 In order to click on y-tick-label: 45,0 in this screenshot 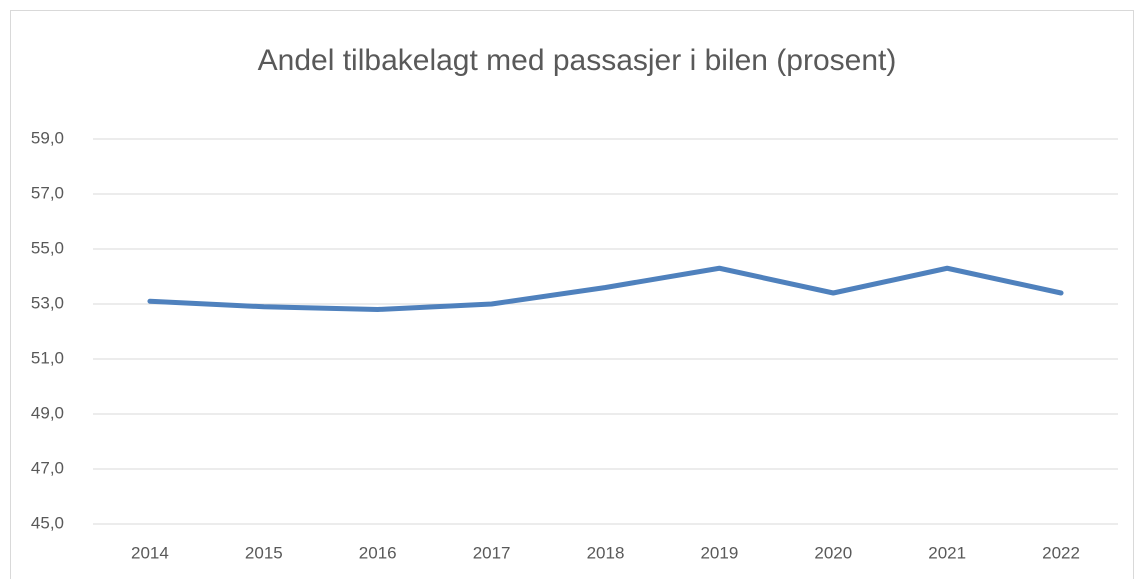, I will do `click(47, 522)`.